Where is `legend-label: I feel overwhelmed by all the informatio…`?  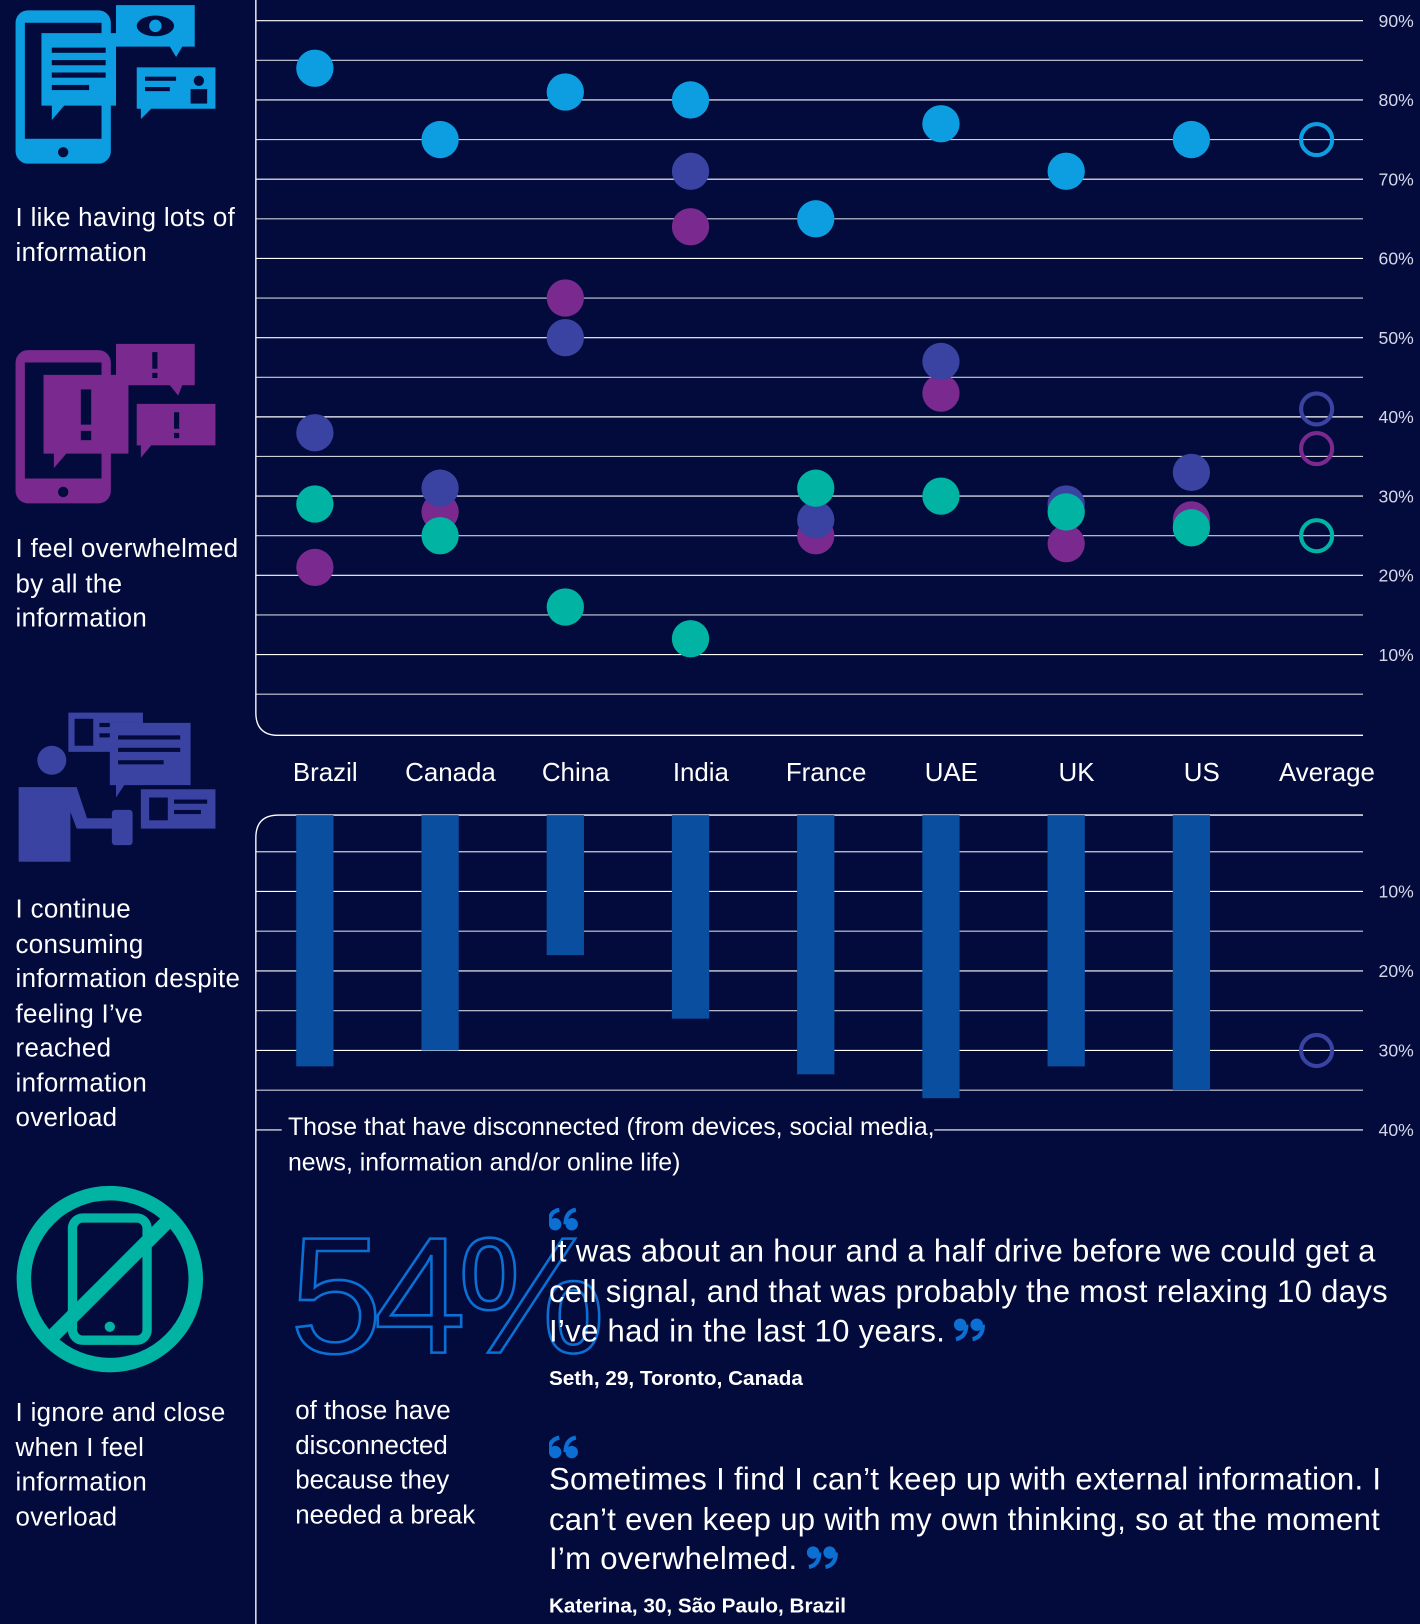
legend-label: I feel overwhelmed by all the informatio… is located at coordinates (127, 583).